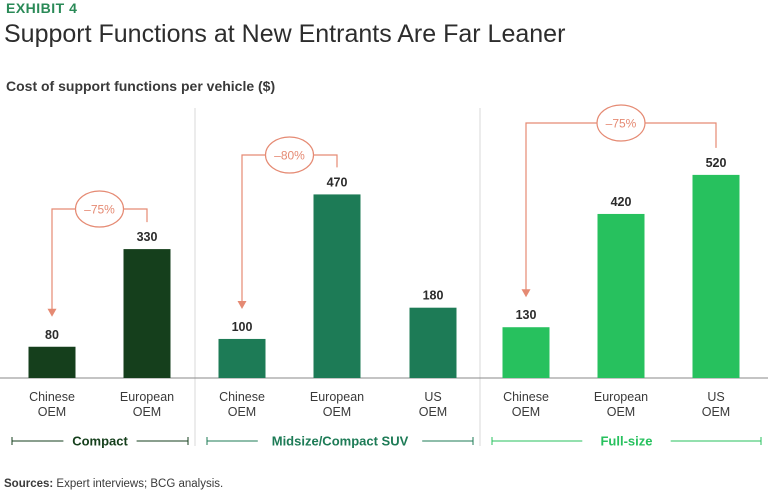 Image resolution: width=768 pixels, height=493 pixels. What do you see at coordinates (716, 163) in the screenshot?
I see `data-label: 520` at bounding box center [716, 163].